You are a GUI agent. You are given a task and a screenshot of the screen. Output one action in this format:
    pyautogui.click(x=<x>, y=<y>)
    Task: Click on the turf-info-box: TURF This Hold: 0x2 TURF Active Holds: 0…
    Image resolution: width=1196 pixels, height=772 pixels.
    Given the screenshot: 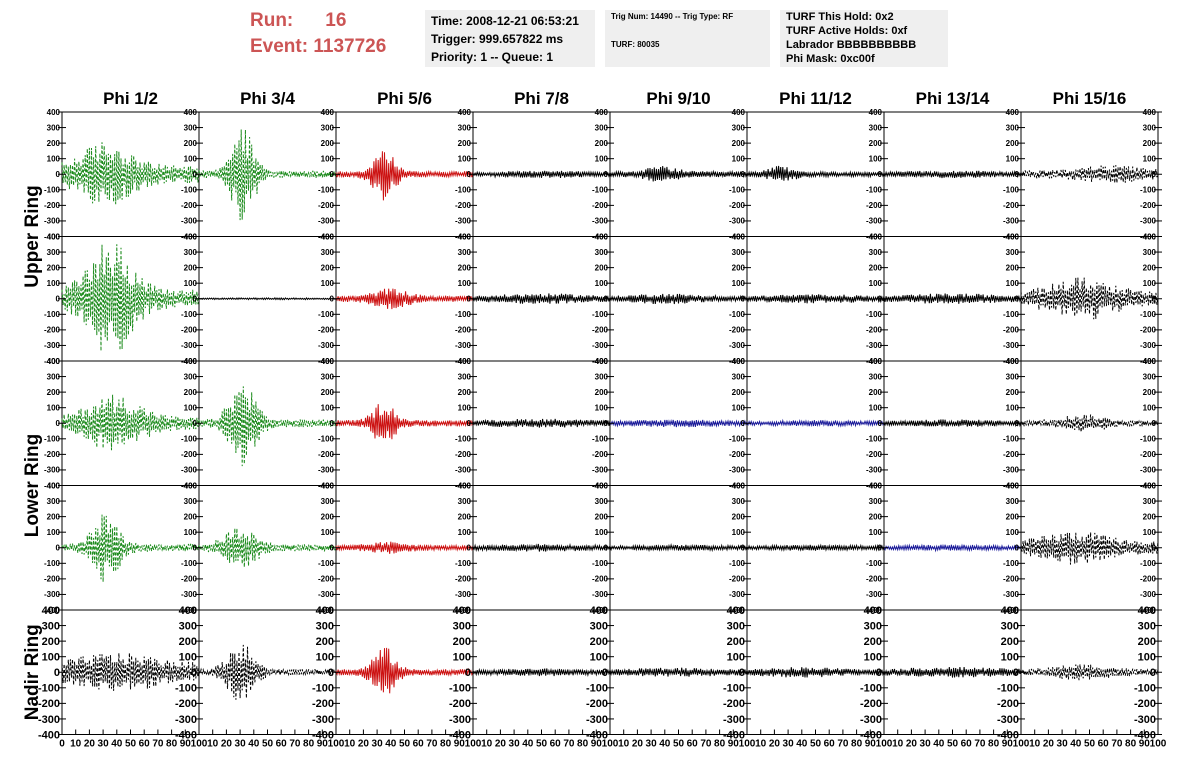 What is the action you would take?
    pyautogui.click(x=864, y=38)
    